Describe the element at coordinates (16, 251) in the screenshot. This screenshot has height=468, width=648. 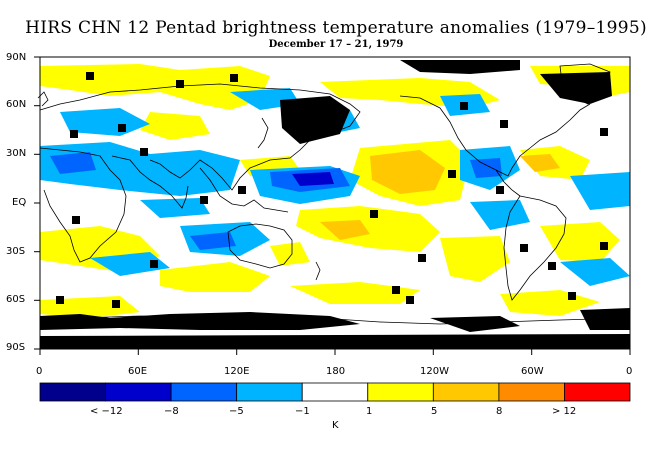
I see `lat-label-30s: 30S` at that location.